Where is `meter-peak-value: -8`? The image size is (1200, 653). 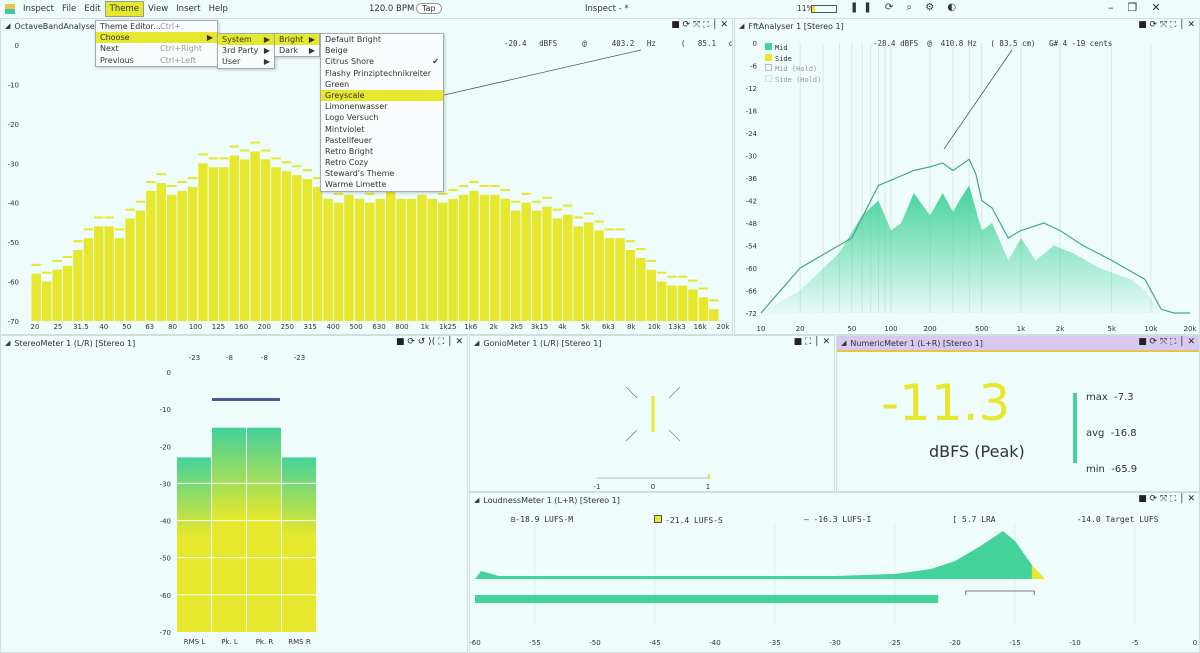
meter-peak-value: -8 is located at coordinates (229, 358).